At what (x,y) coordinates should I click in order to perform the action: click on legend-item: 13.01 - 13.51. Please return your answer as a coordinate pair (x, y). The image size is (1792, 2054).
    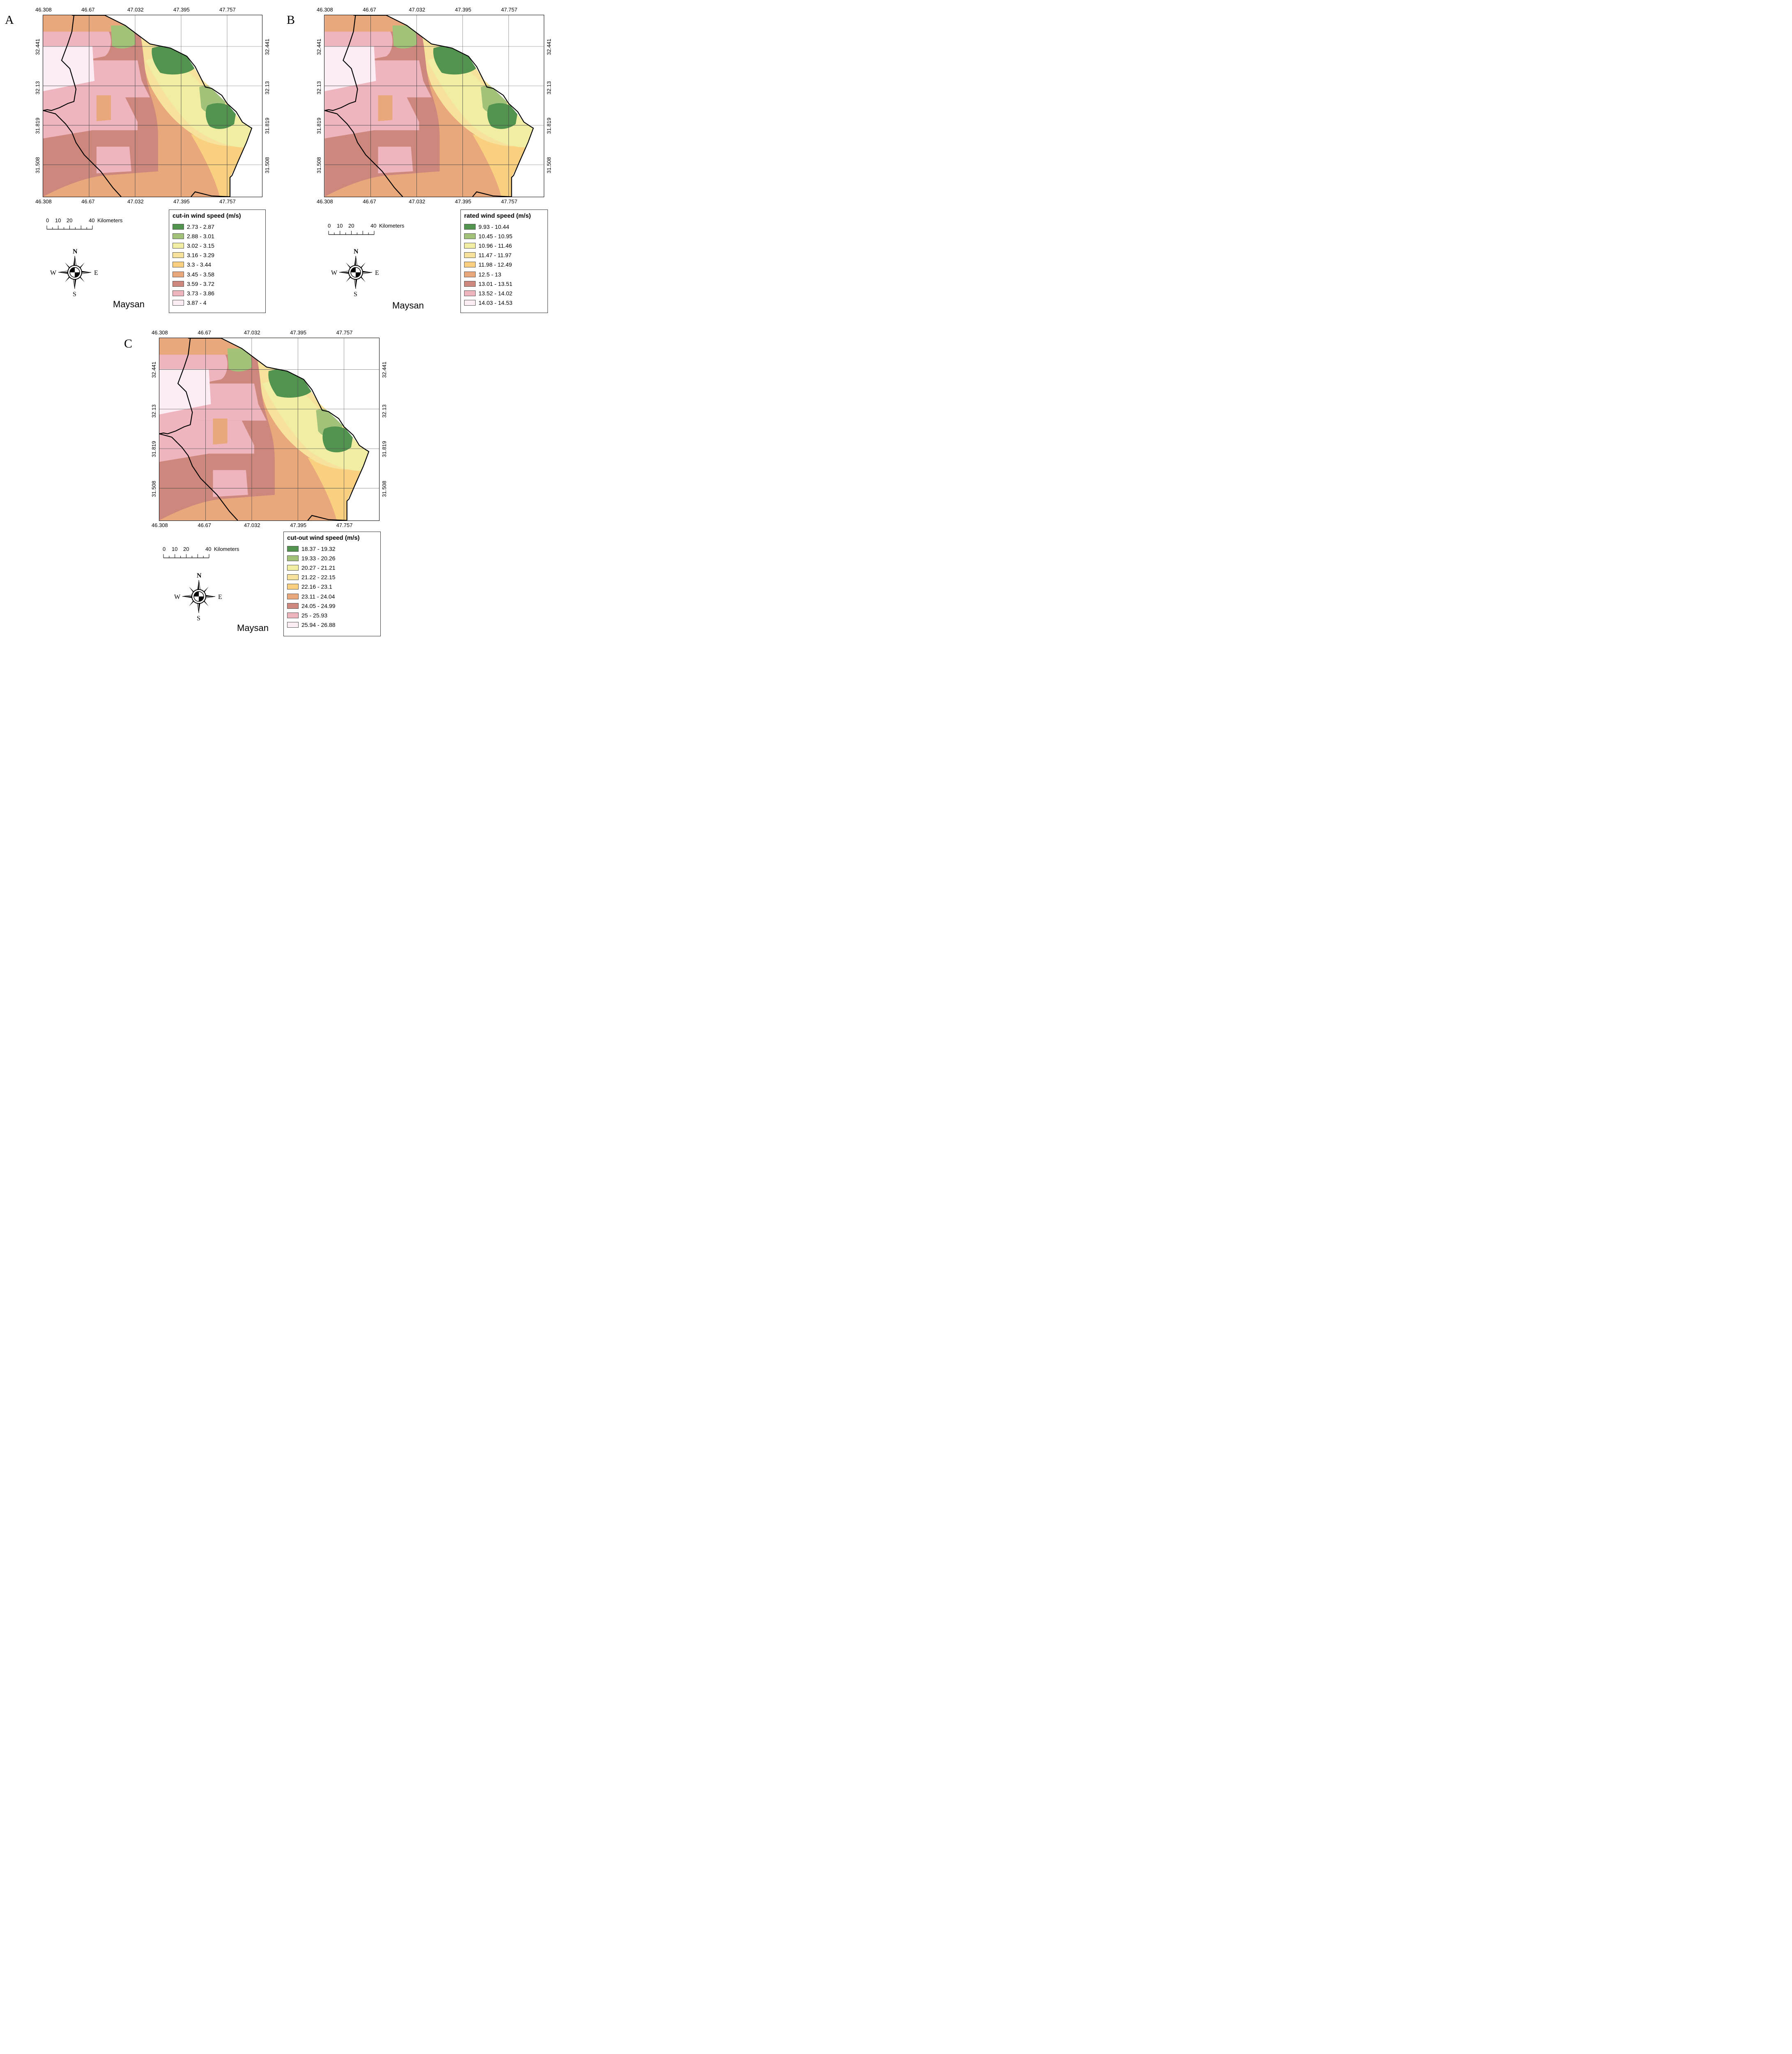
    Looking at the image, I should click on (504, 283).